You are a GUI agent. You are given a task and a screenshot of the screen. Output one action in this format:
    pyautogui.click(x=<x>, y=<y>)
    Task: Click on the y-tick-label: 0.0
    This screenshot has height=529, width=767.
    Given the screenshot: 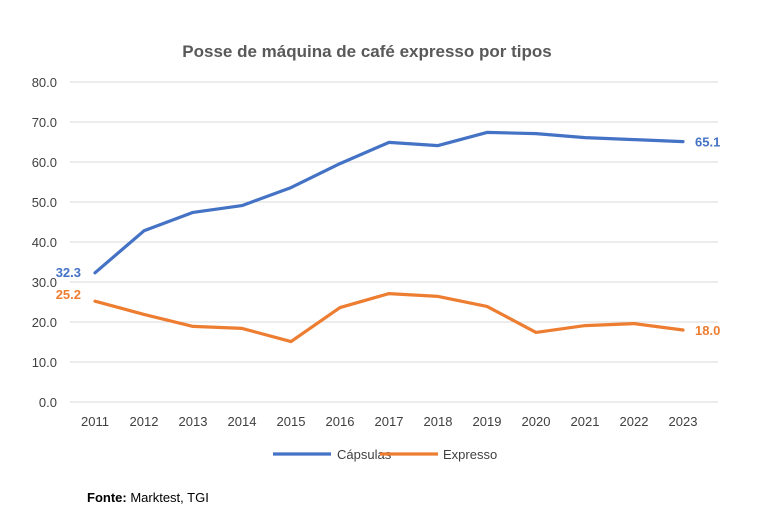 What is the action you would take?
    pyautogui.click(x=48, y=402)
    